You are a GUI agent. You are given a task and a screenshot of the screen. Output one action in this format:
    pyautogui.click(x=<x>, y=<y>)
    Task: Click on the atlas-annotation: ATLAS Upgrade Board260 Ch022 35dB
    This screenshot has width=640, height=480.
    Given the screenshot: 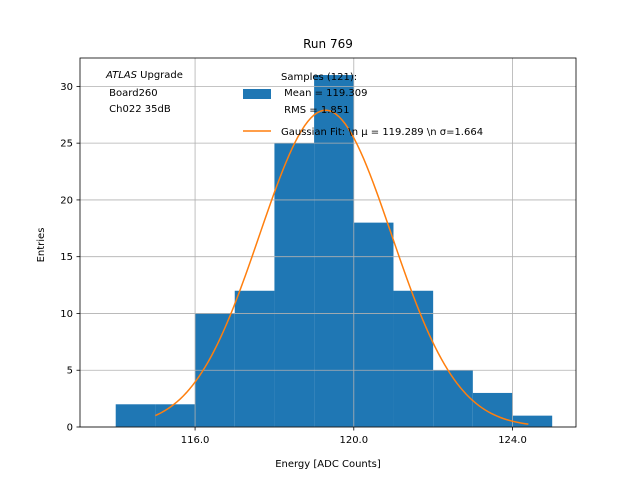 What is the action you would take?
    pyautogui.click(x=144, y=92)
    